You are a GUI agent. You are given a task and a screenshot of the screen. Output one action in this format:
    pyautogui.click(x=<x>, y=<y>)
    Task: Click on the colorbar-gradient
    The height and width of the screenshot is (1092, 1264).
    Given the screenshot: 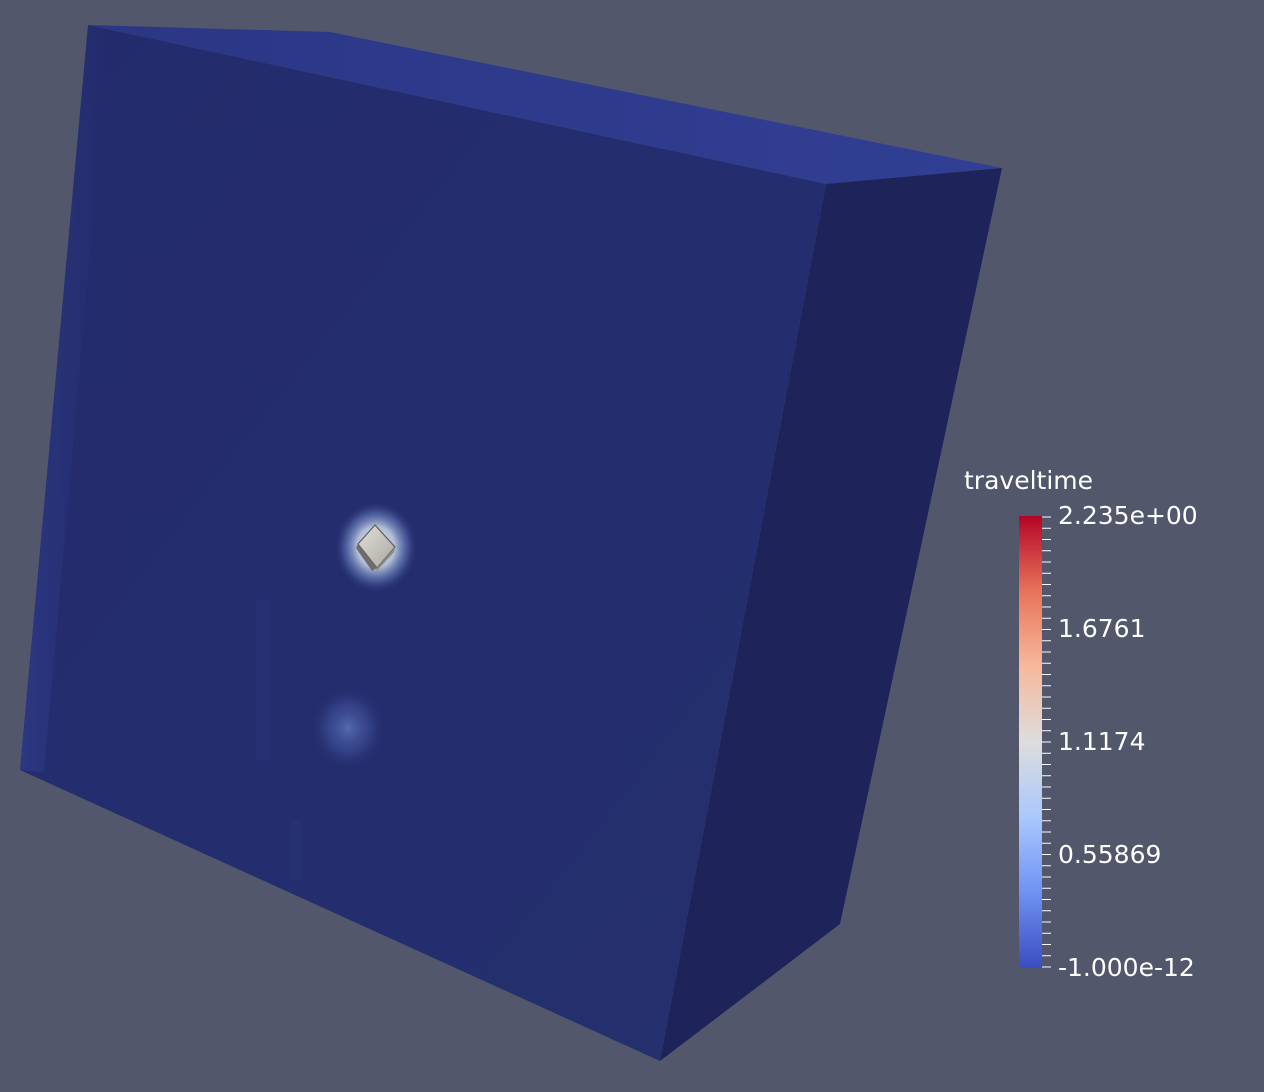 What is the action you would take?
    pyautogui.click(x=1030, y=742)
    